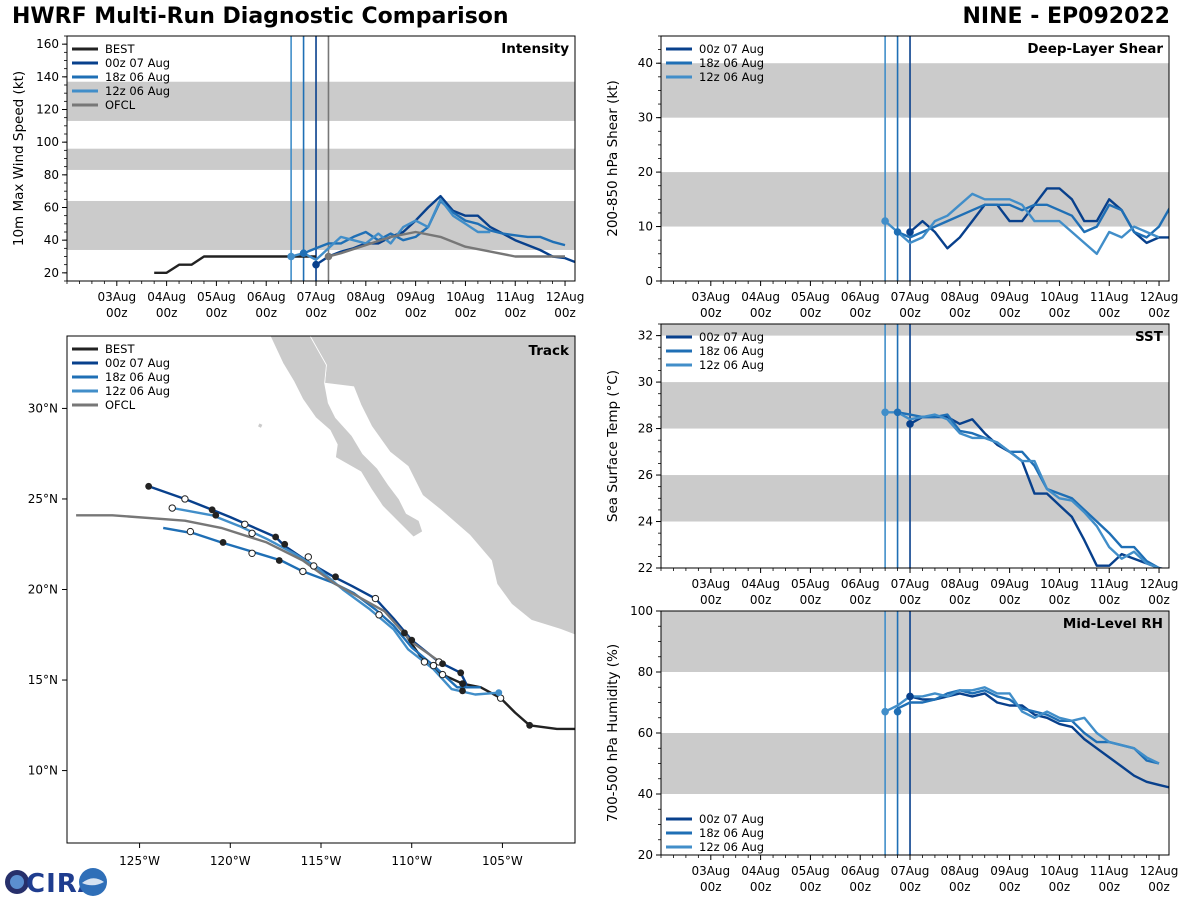 The height and width of the screenshot is (902, 1200). I want to click on shear-legend-label-12z-06-aug: 12z 06 Aug, so click(731, 77).